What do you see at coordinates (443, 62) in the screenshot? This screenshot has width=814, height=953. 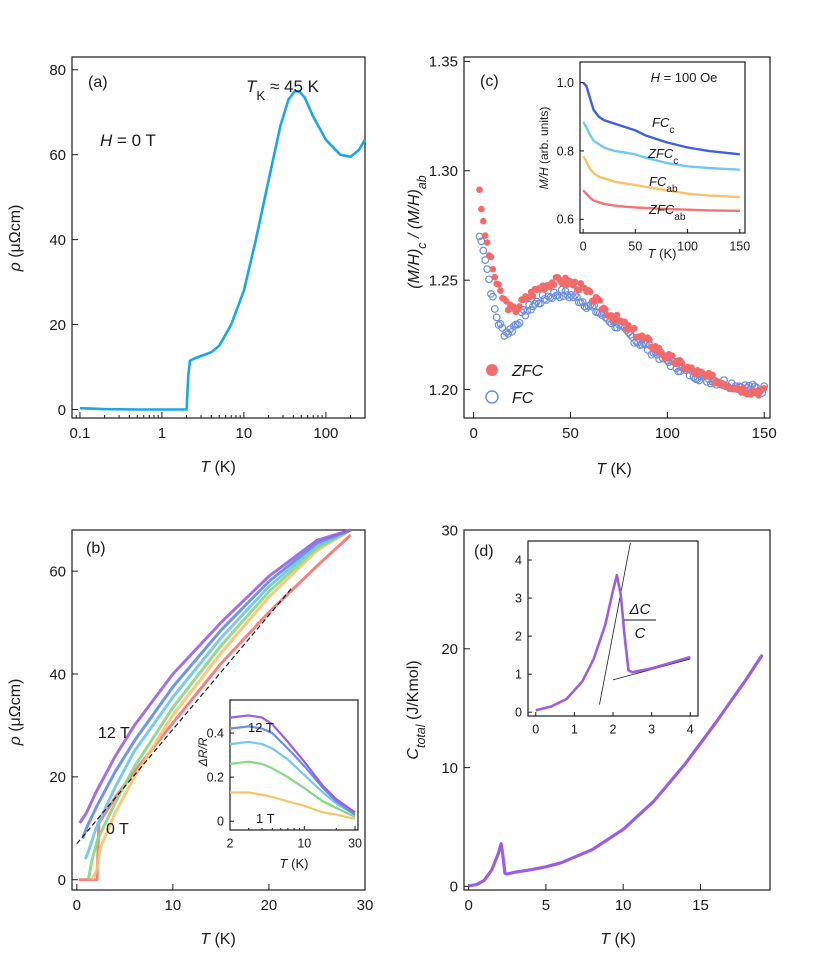 I see `y-tick-label: 1.35` at bounding box center [443, 62].